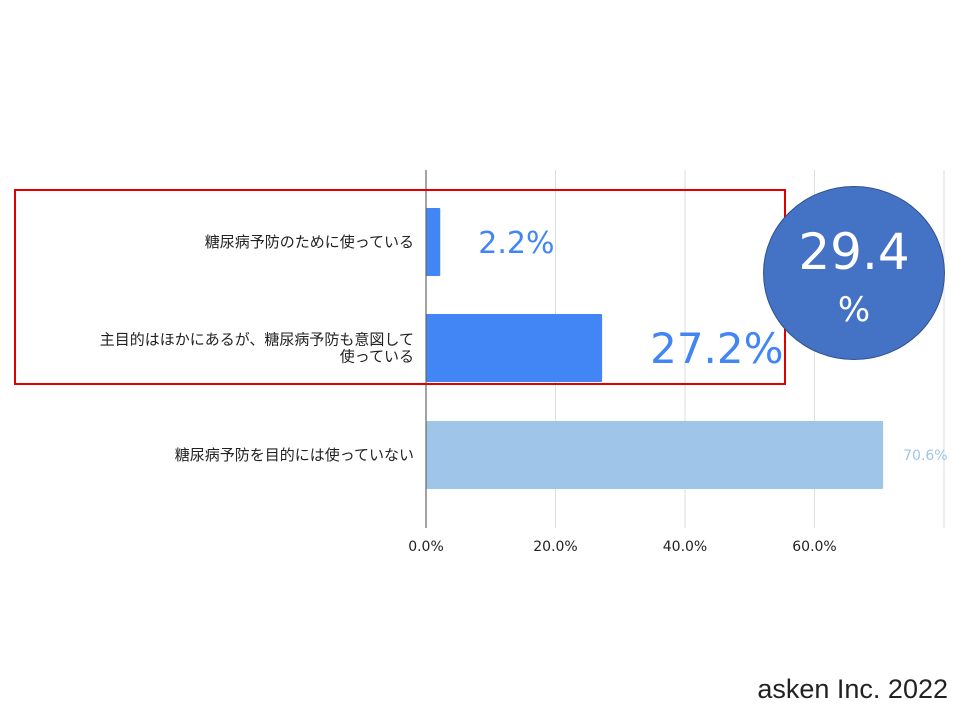 The width and height of the screenshot is (960, 720). I want to click on tick-label: 60.0%, so click(814, 547).